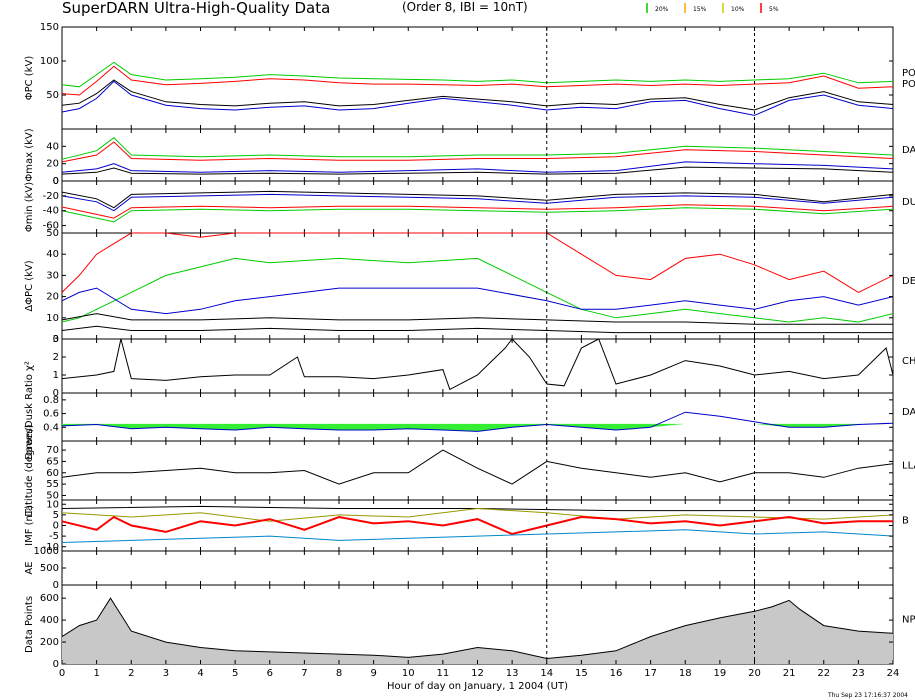 Image resolution: width=915 pixels, height=700 pixels. Describe the element at coordinates (908, 466) in the screenshot. I see `right-label: LLA` at that location.